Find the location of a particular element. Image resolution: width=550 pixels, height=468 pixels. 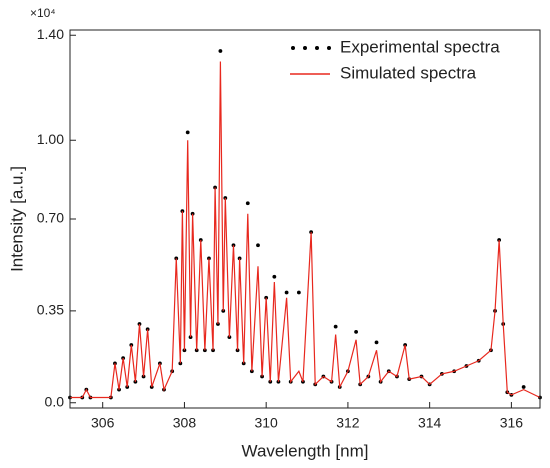

legend-text: Simulated spectra is located at coordinates (408, 72).